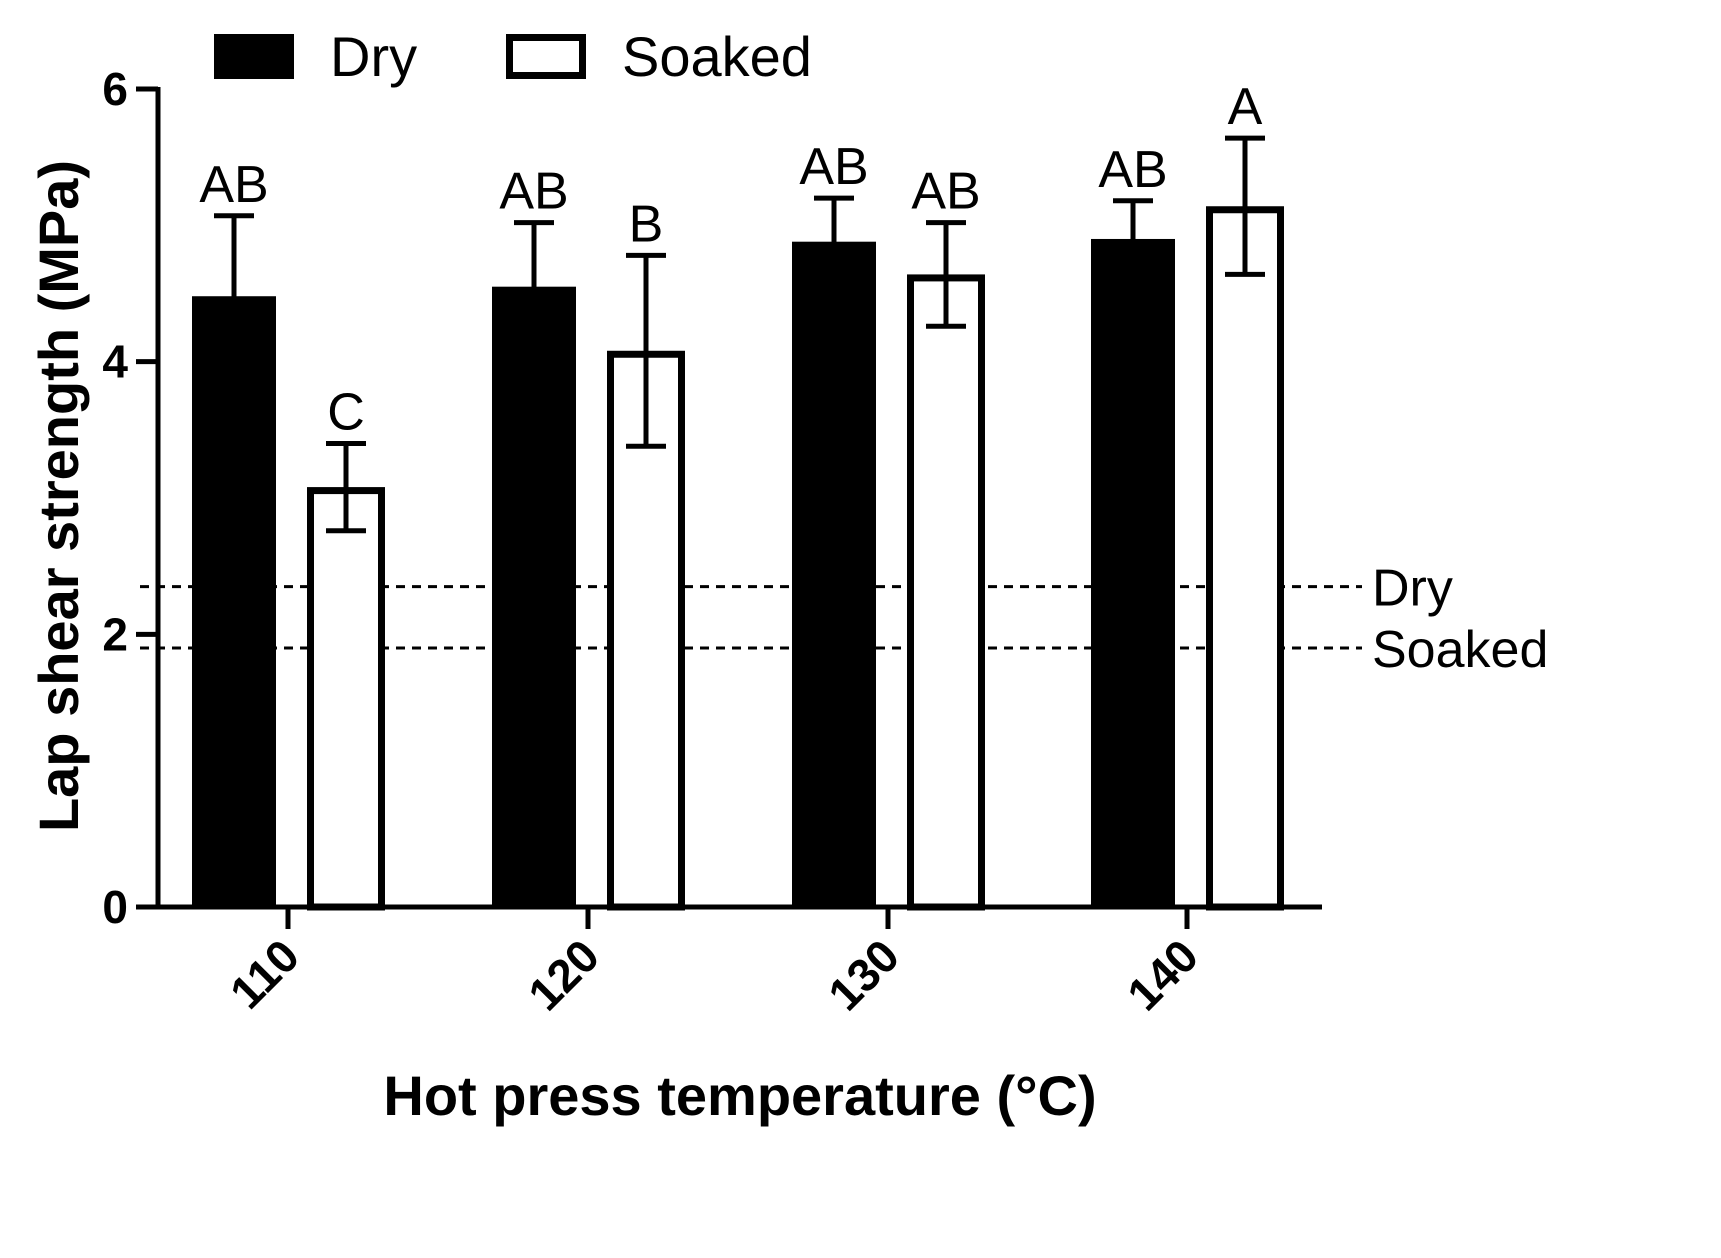 This screenshot has width=1721, height=1258. I want to click on significance-label-soaked-130: AB, so click(945, 192).